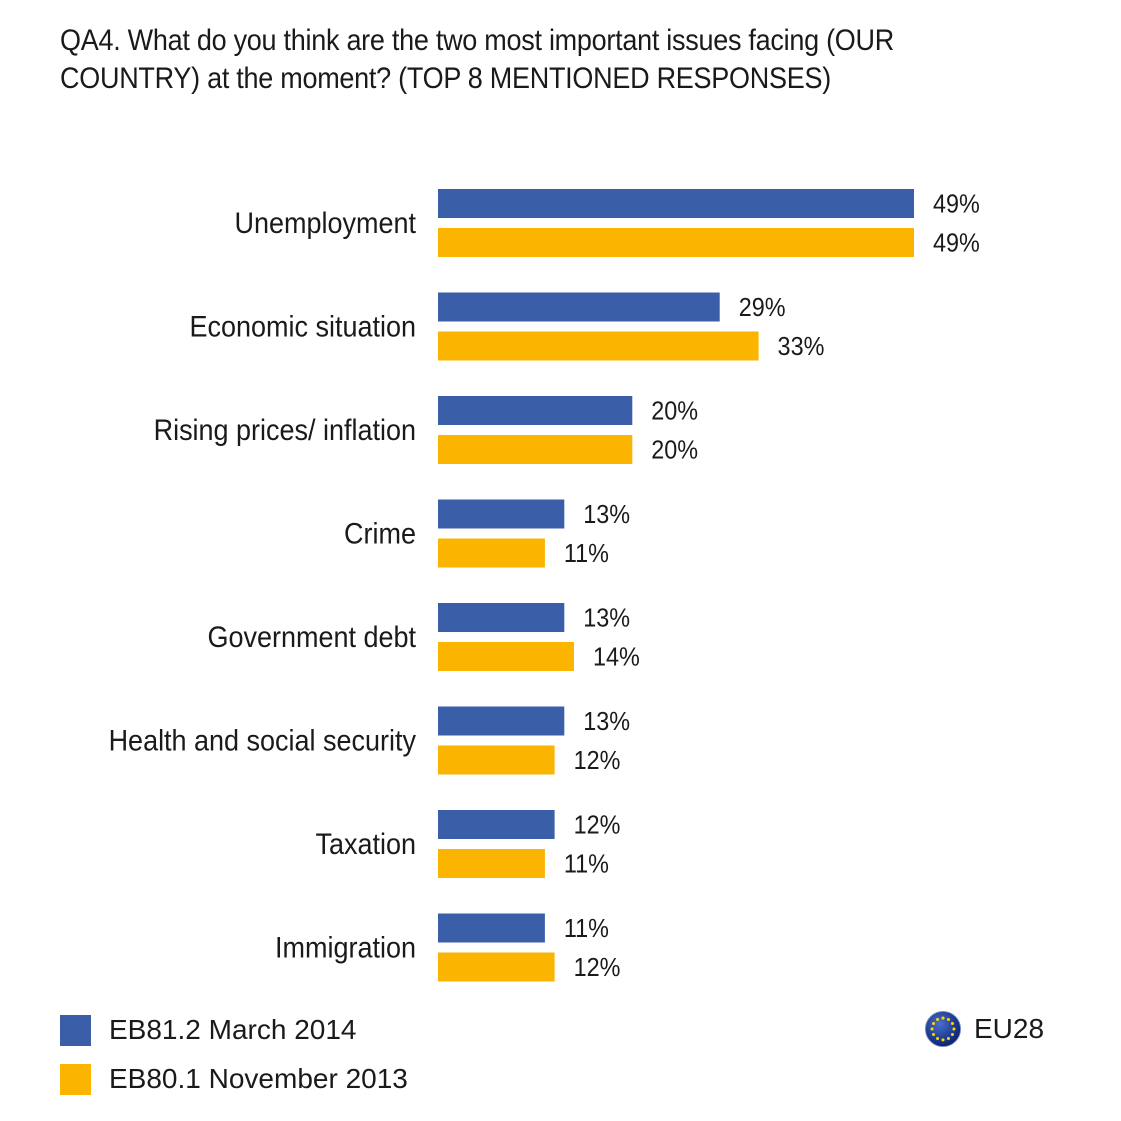 The height and width of the screenshot is (1121, 1121). Describe the element at coordinates (956, 204) in the screenshot. I see `value-label-series-1: 49%` at that location.